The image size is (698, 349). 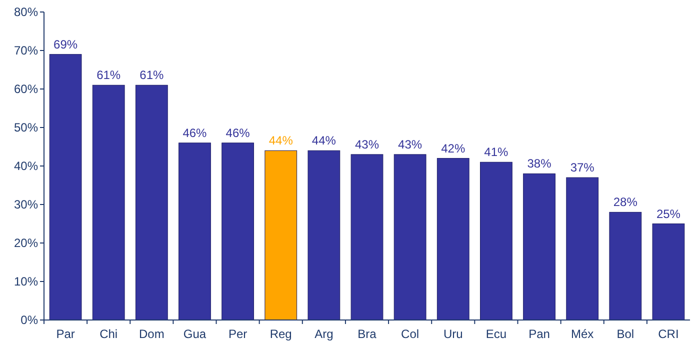 What do you see at coordinates (109, 334) in the screenshot?
I see `x-tick-label: Chi` at bounding box center [109, 334].